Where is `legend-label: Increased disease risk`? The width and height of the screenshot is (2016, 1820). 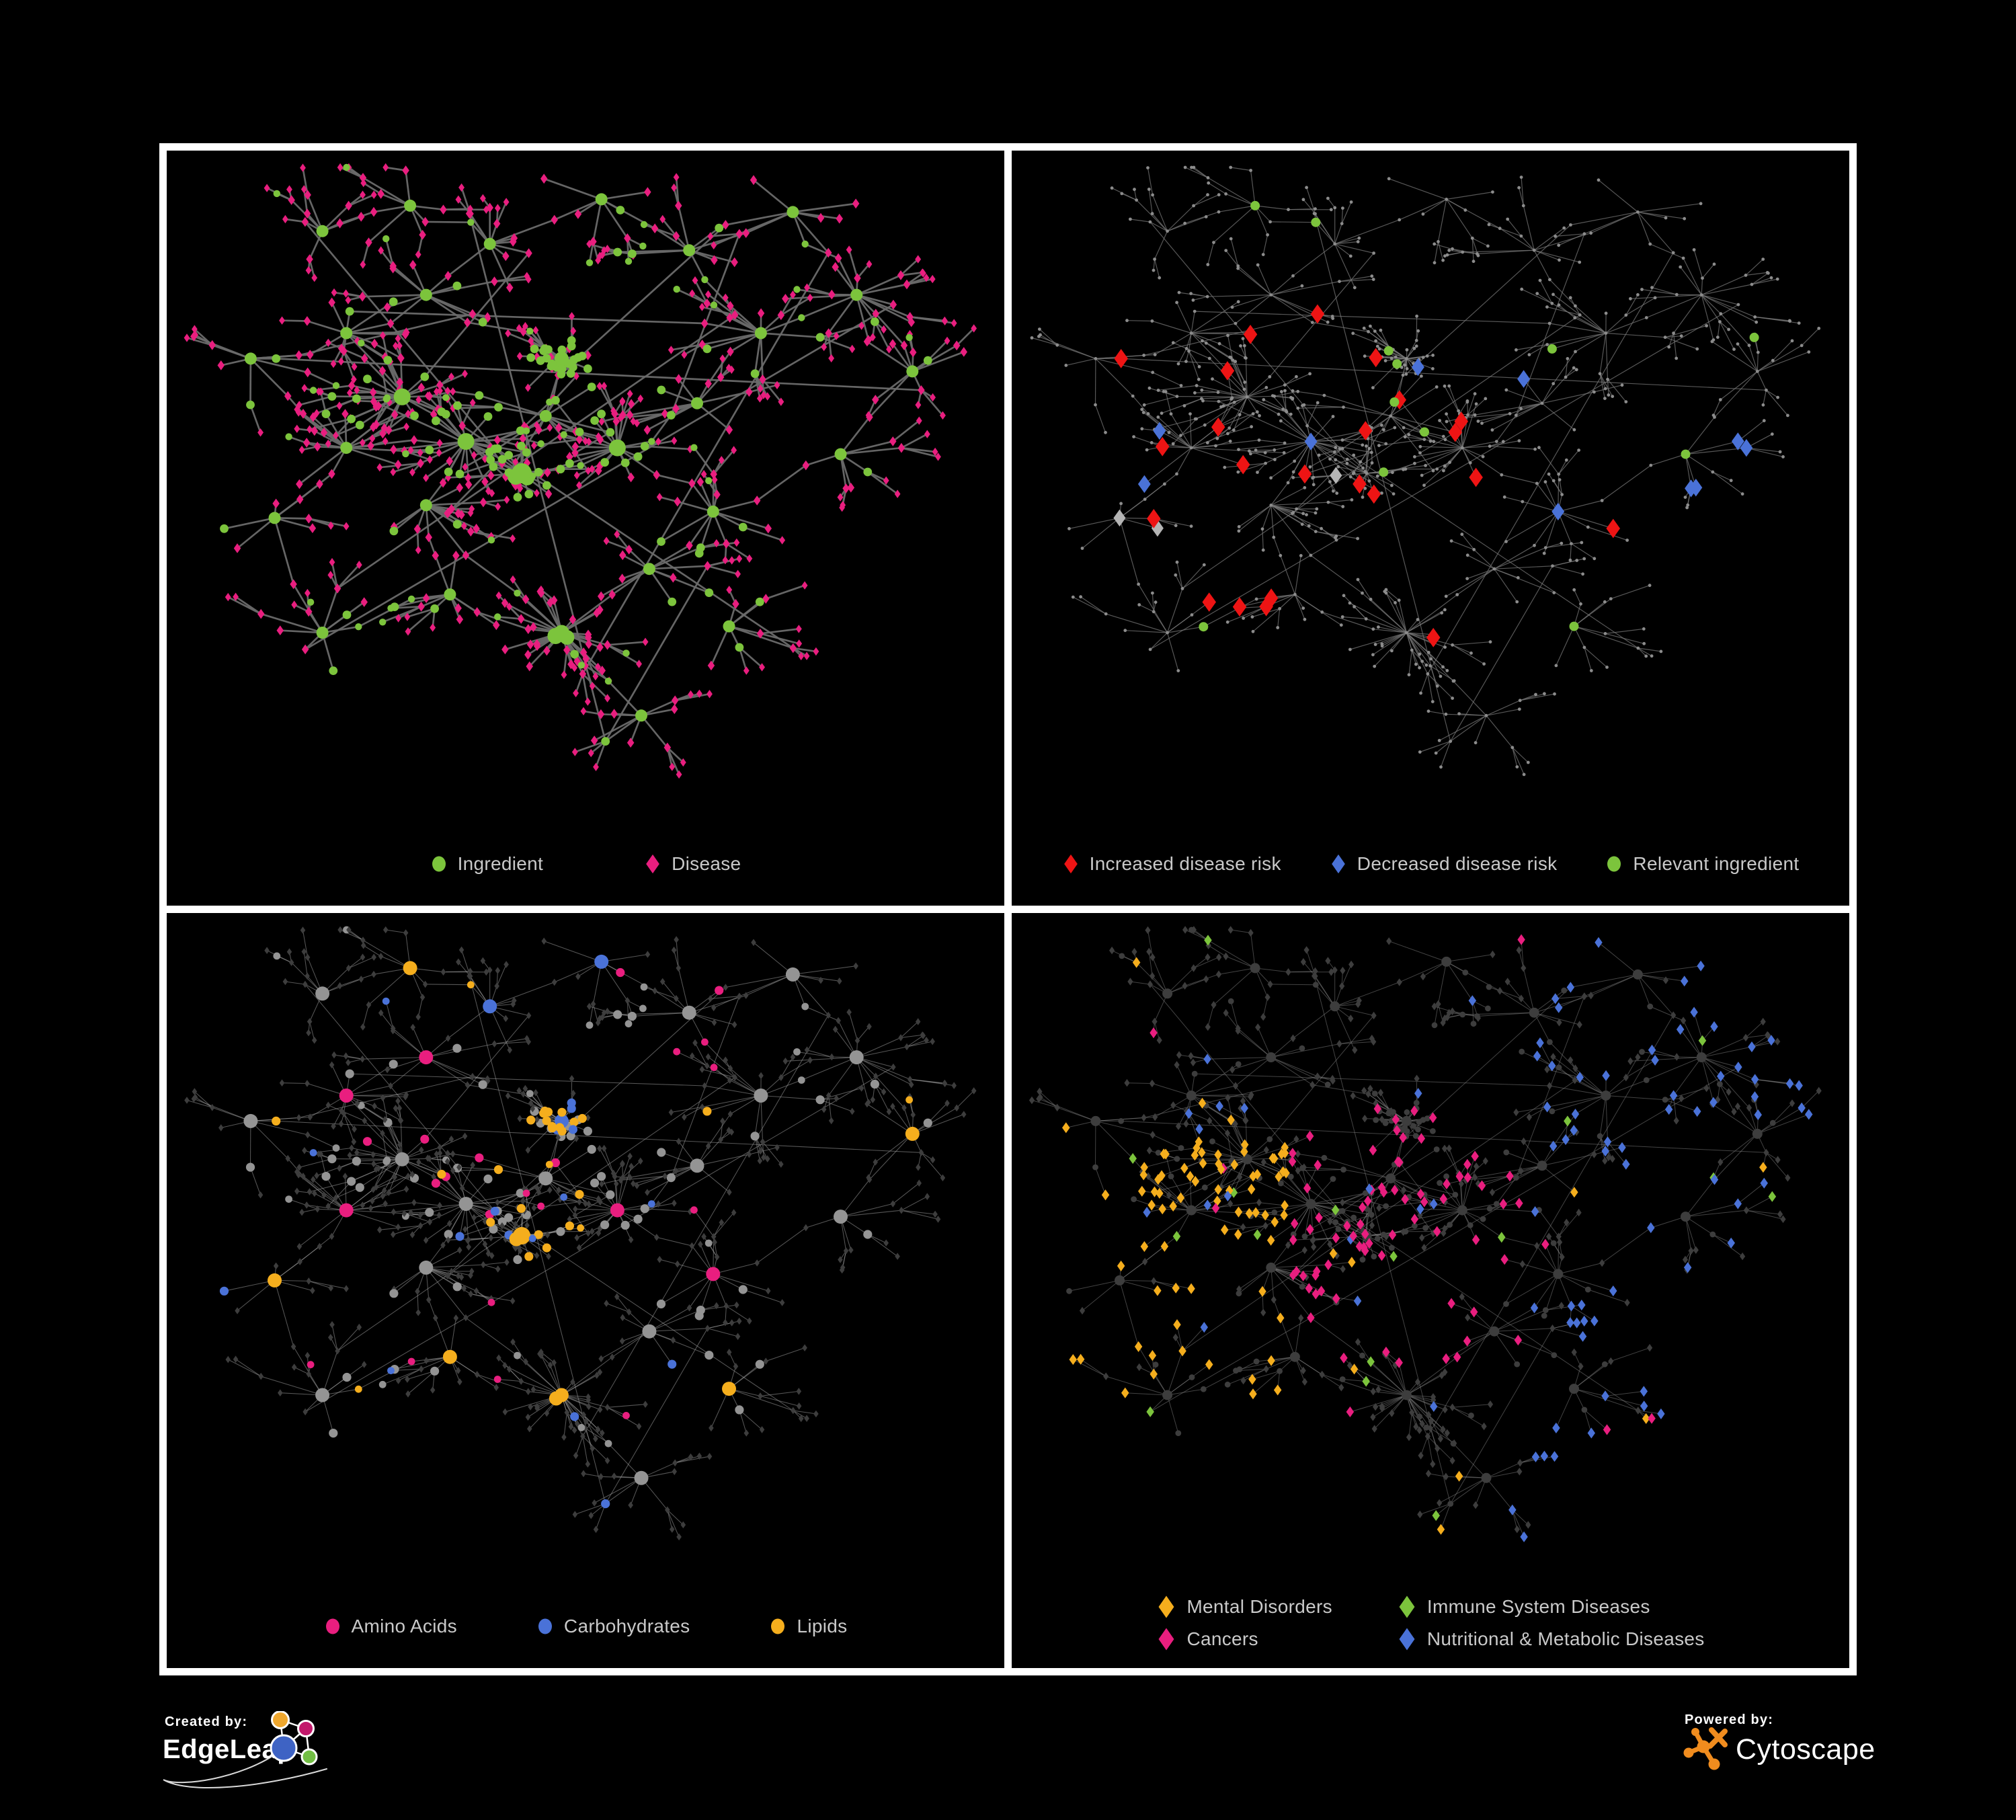 legend-label: Increased disease risk is located at coordinates (1185, 863).